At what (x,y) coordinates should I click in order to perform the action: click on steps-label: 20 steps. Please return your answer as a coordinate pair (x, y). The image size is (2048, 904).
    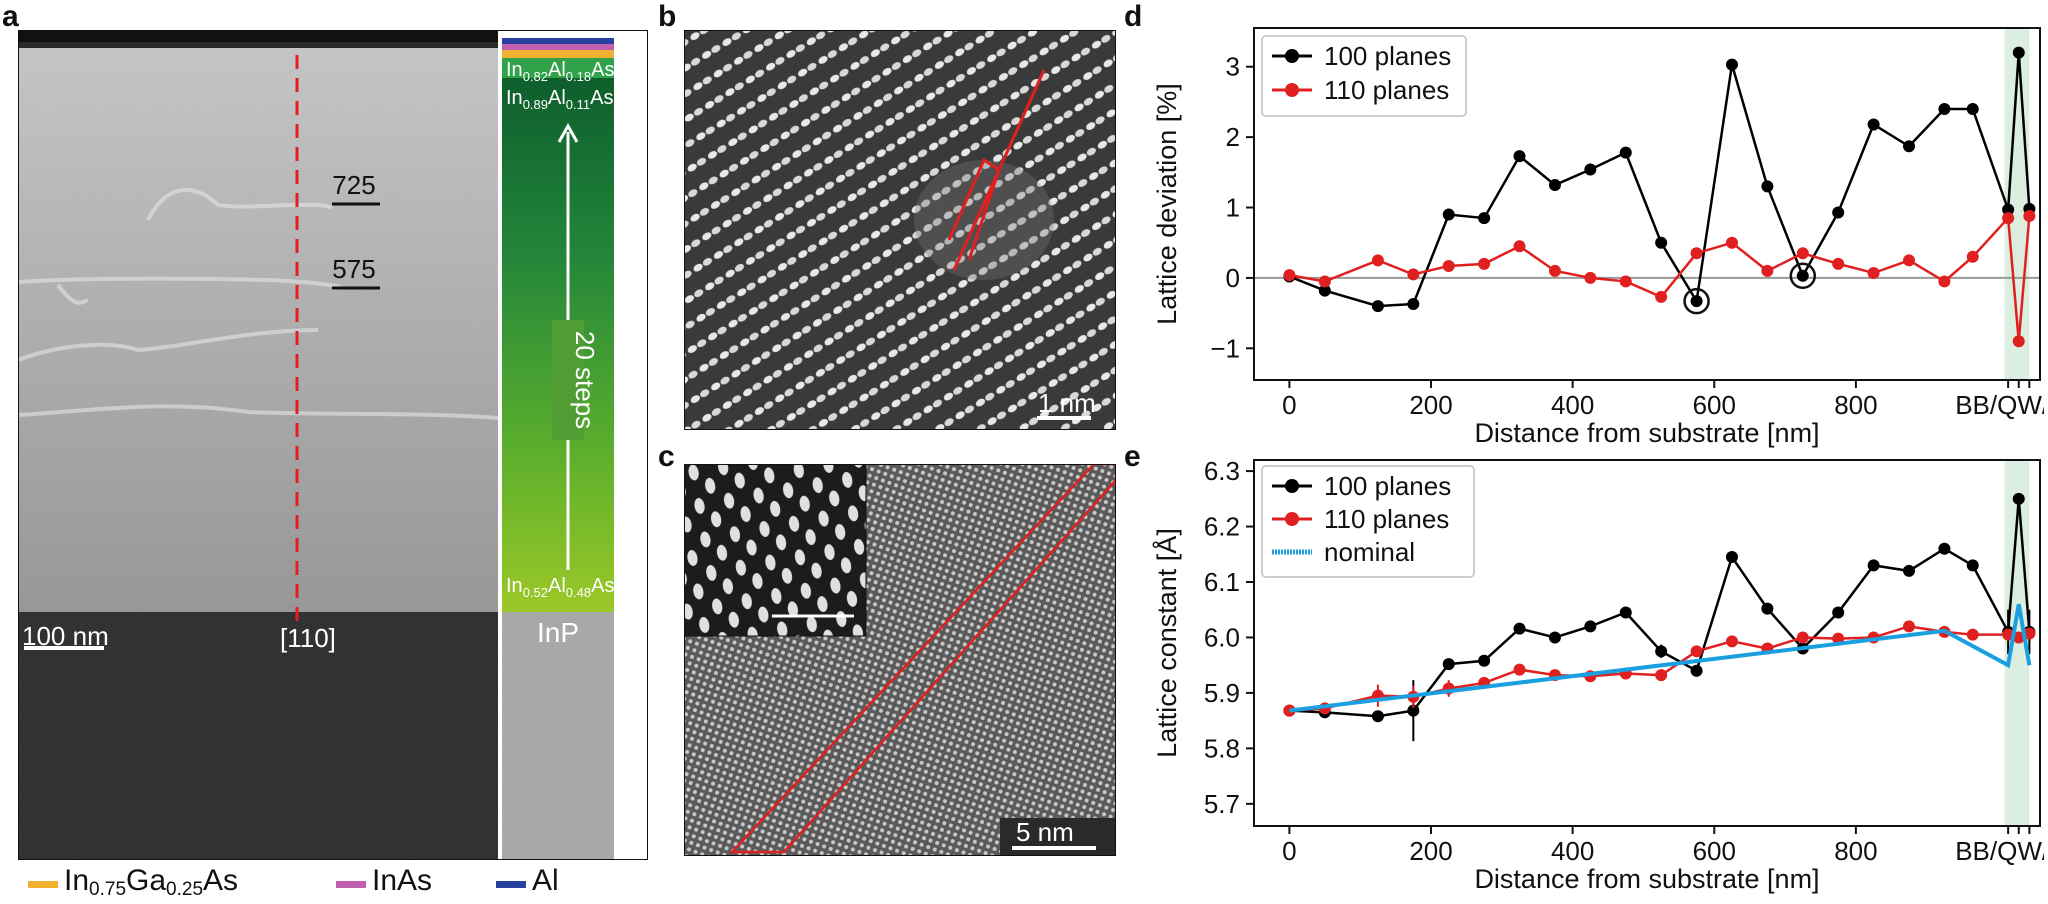
    Looking at the image, I should click on (585, 380).